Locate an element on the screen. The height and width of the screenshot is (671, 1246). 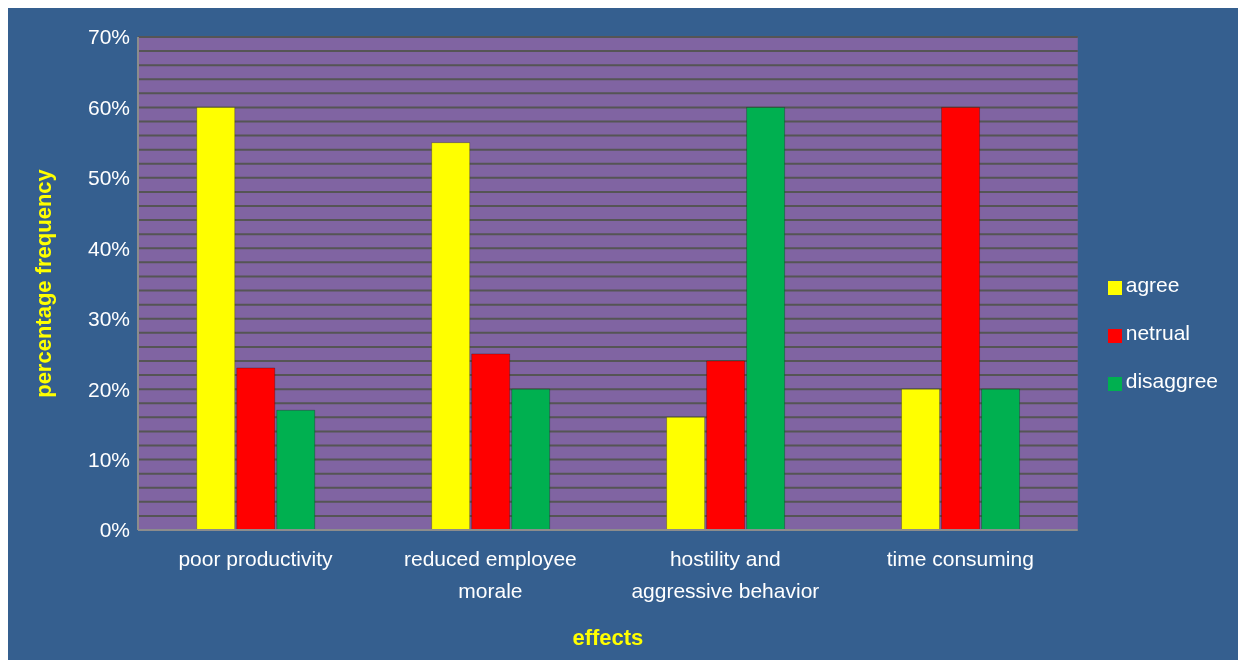
y-tick-label: 20% is located at coordinates (108, 389).